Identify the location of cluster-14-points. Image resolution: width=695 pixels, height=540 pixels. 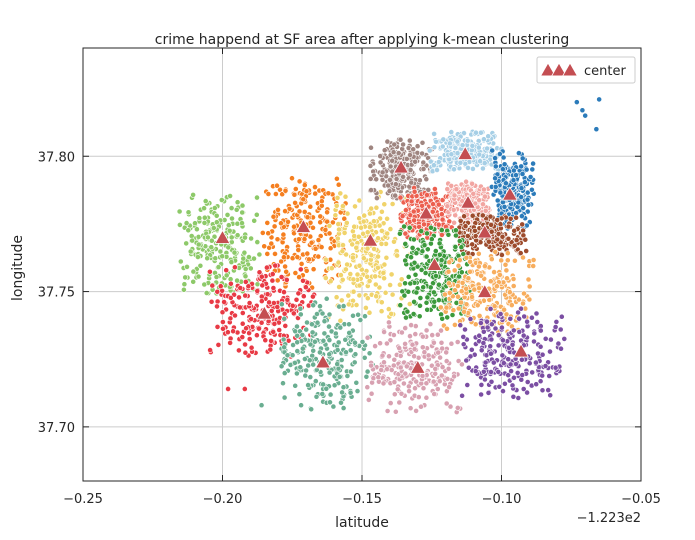
(512, 353).